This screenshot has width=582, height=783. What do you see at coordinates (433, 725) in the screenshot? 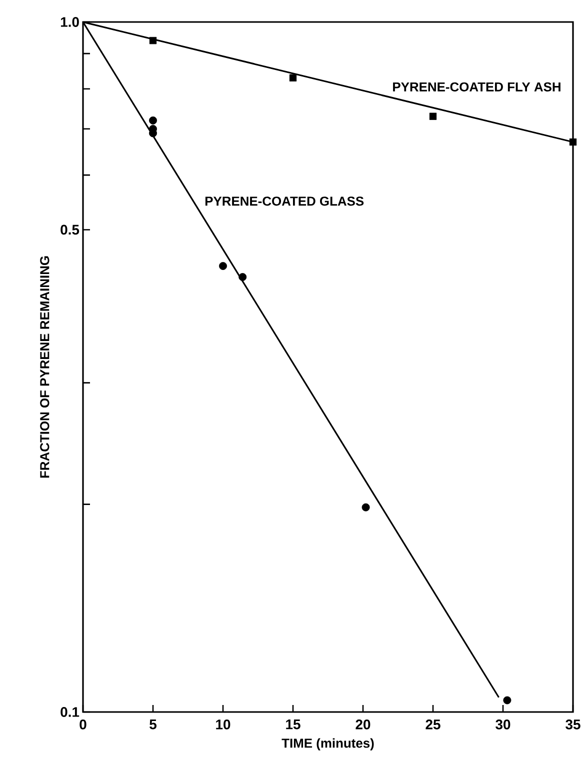
I see `x-tick-label: 25` at bounding box center [433, 725].